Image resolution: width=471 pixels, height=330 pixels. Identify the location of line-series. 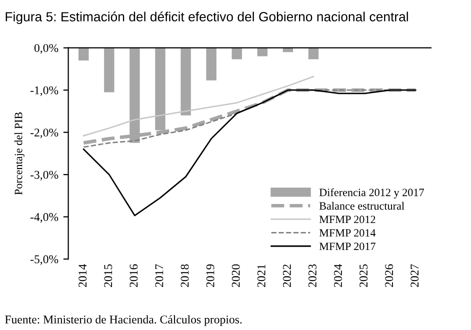
(198, 106).